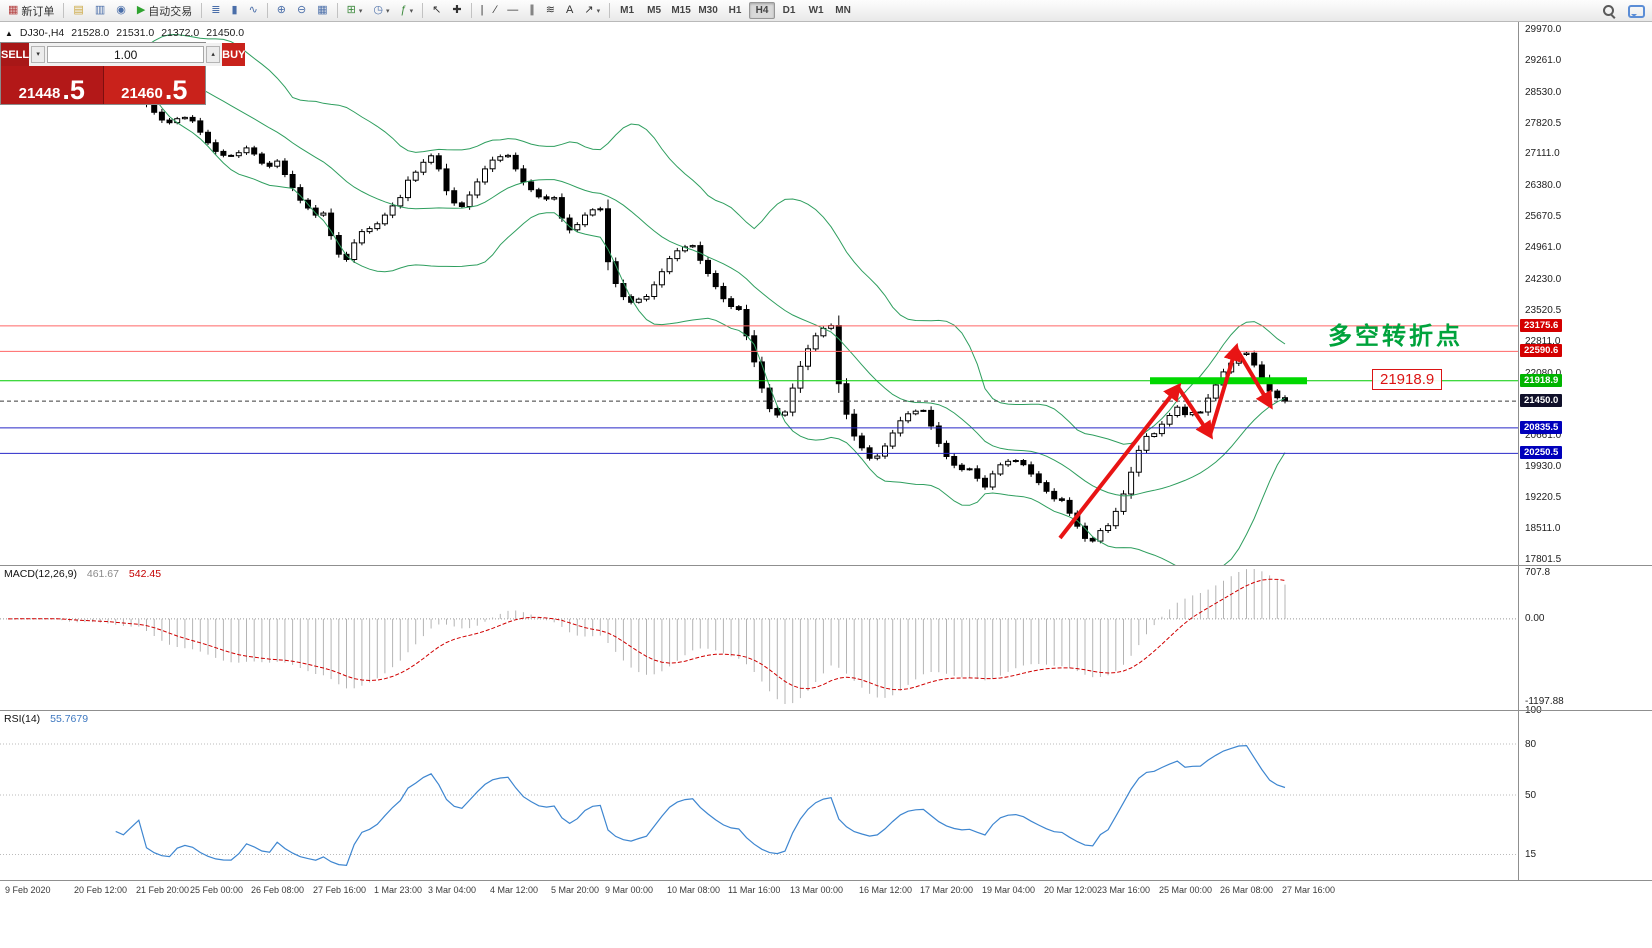 The image size is (1652, 948). I want to click on text-button: A, so click(569, 11).